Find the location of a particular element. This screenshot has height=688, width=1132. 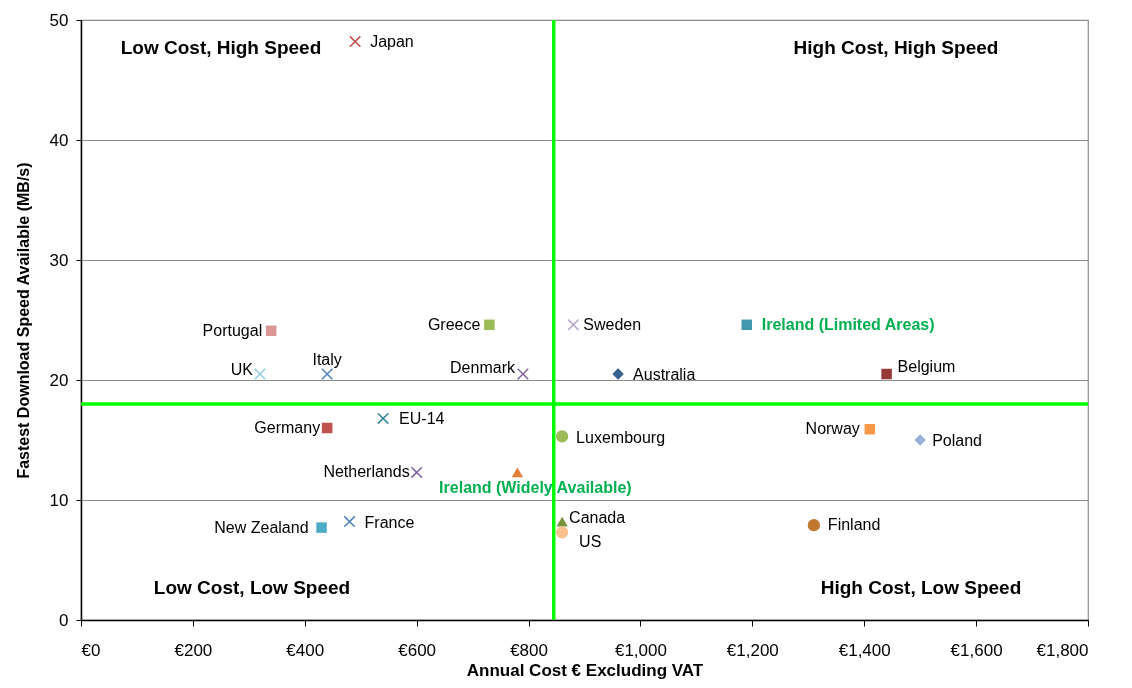

series-label: Norway is located at coordinates (832, 429).